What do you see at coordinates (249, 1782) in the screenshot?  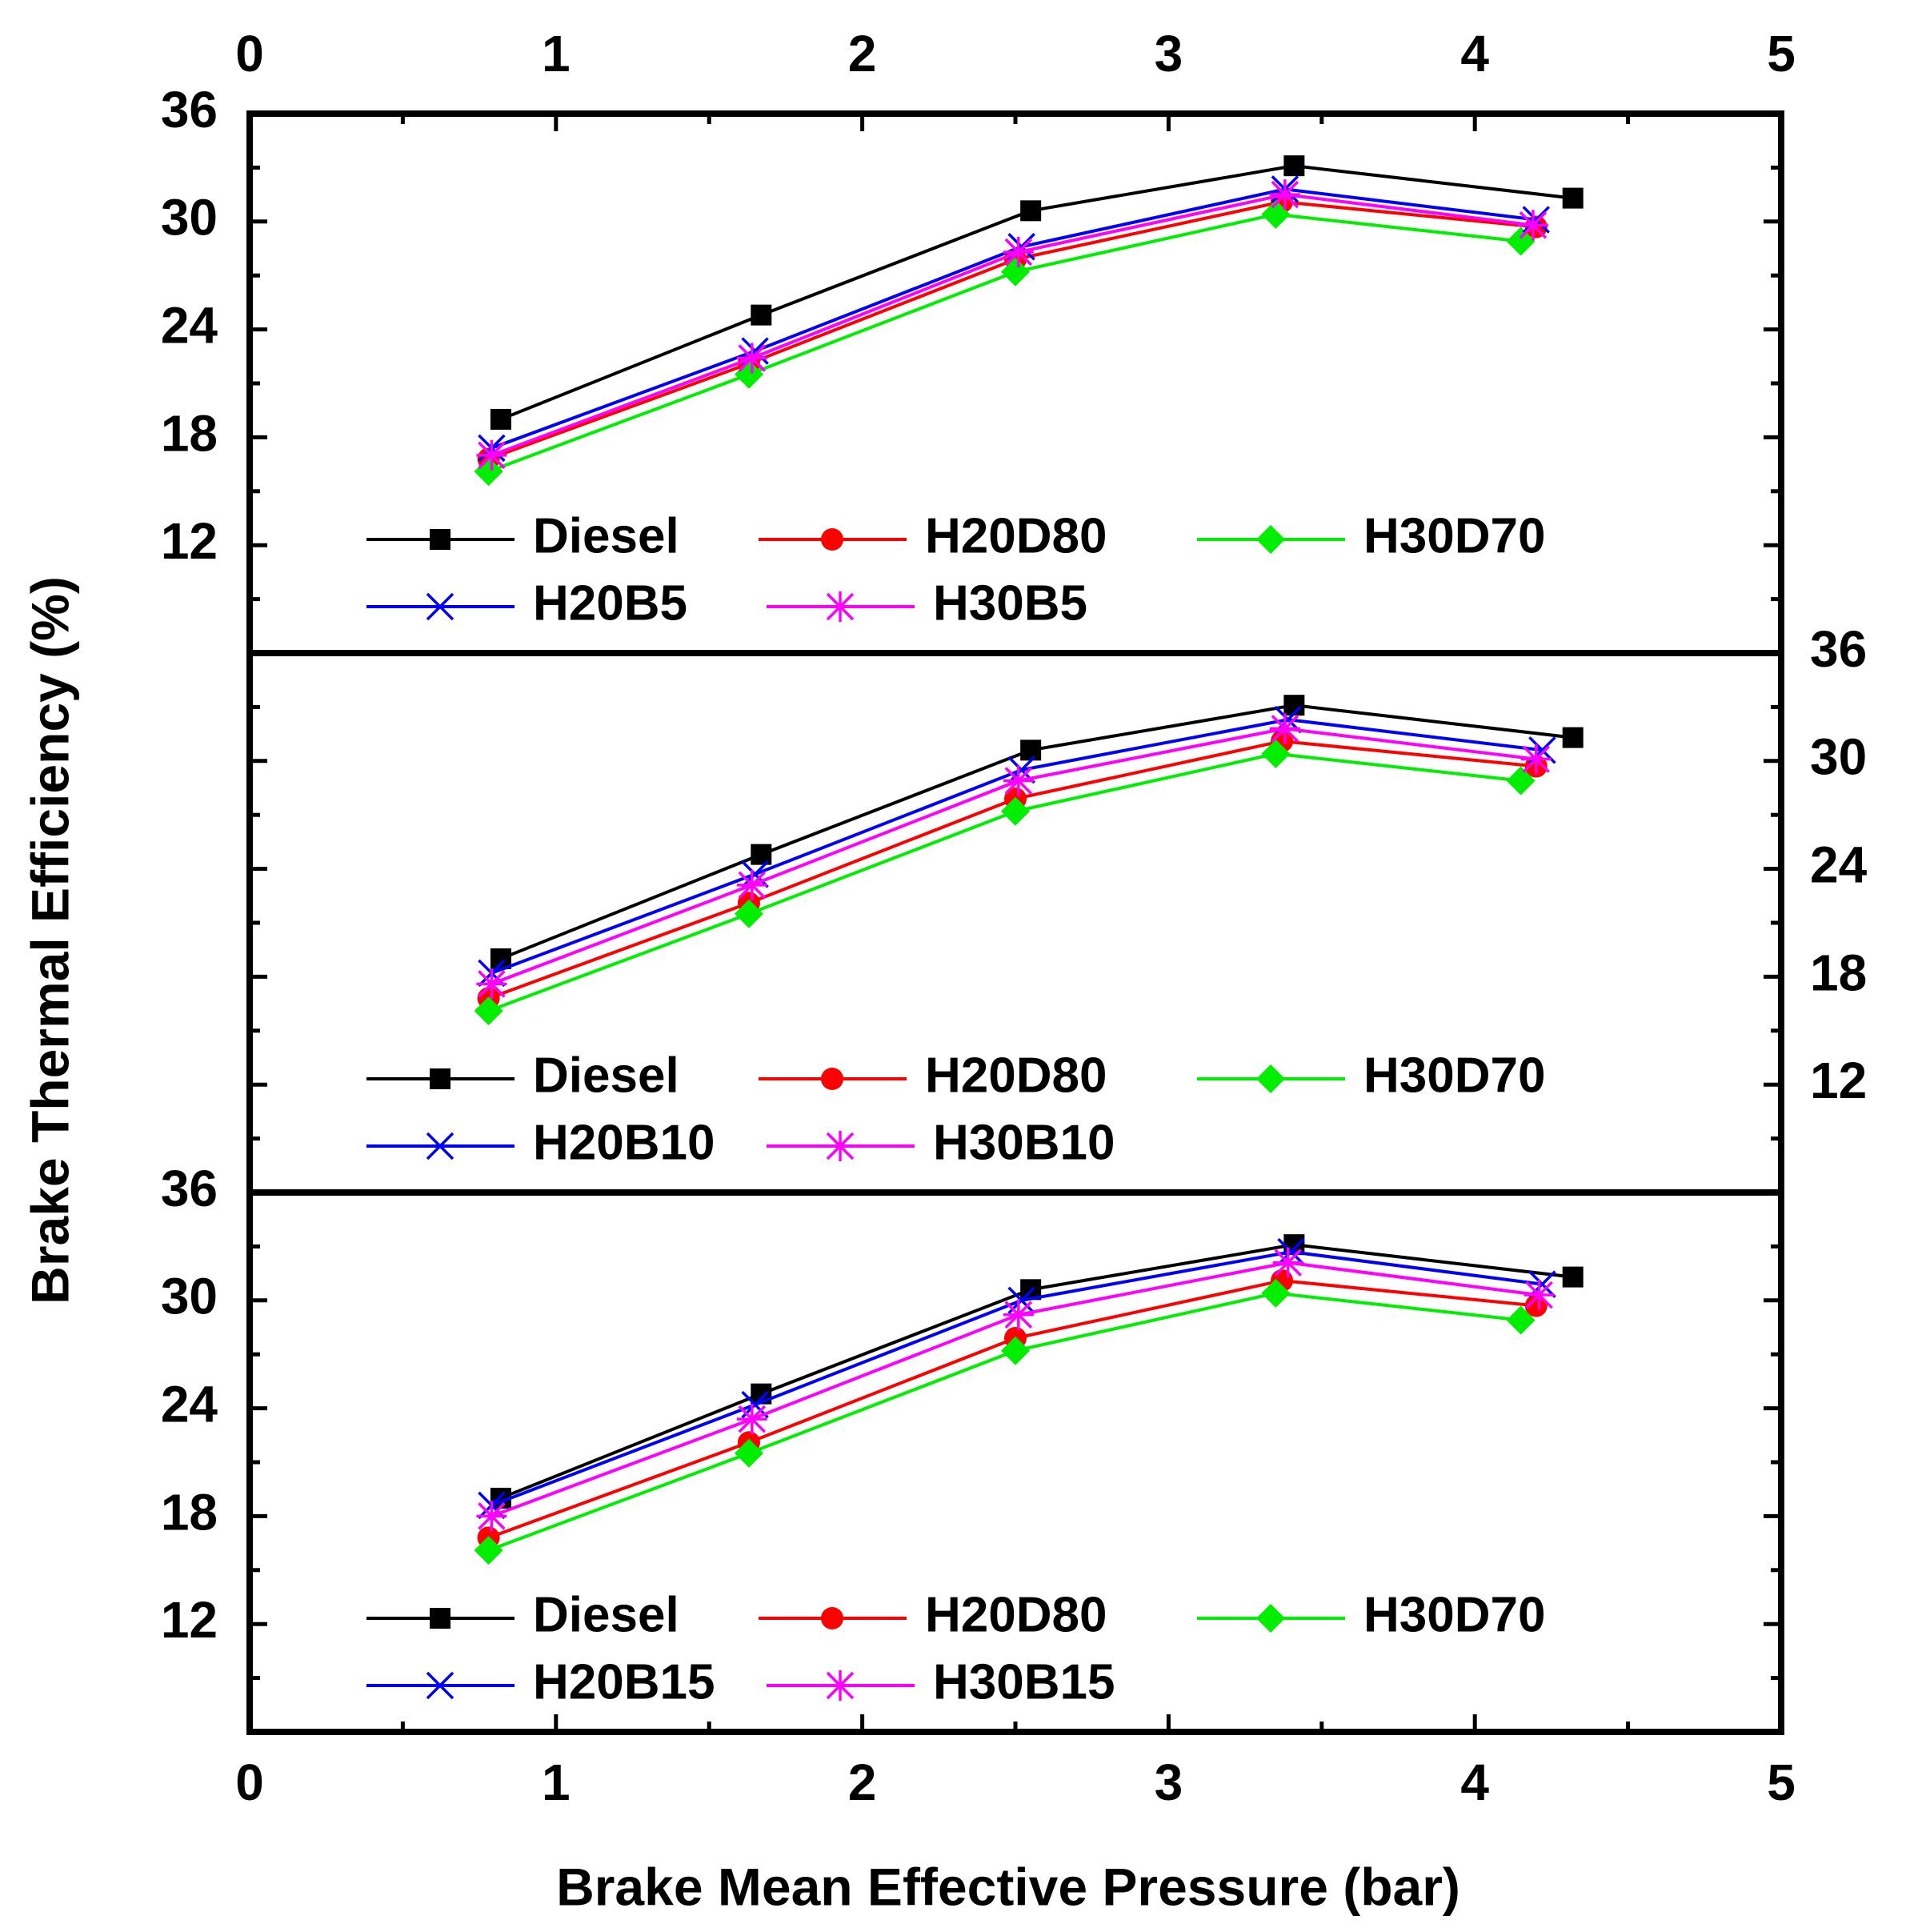 I see `x-tick-label-bottom: 0` at bounding box center [249, 1782].